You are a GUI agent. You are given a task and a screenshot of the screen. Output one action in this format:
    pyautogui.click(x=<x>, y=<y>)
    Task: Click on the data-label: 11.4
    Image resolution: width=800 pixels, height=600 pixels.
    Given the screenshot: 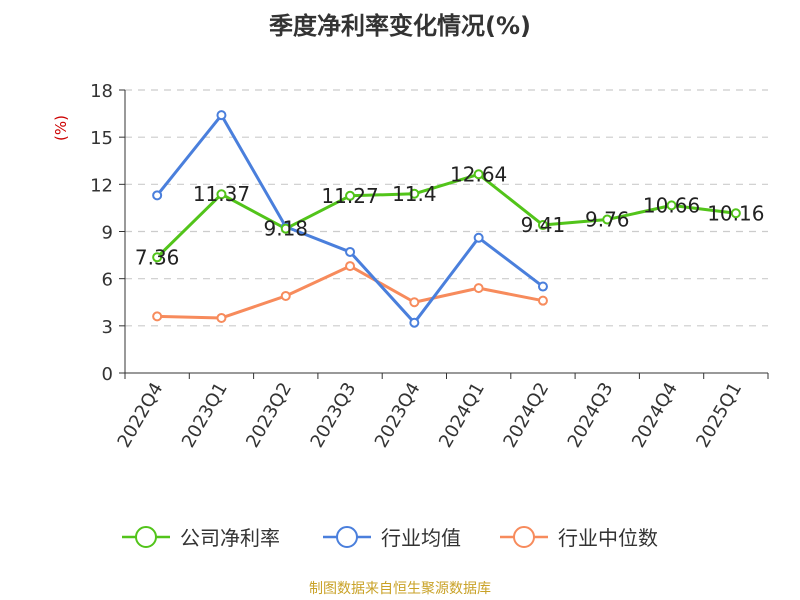 What is the action you would take?
    pyautogui.click(x=414, y=194)
    